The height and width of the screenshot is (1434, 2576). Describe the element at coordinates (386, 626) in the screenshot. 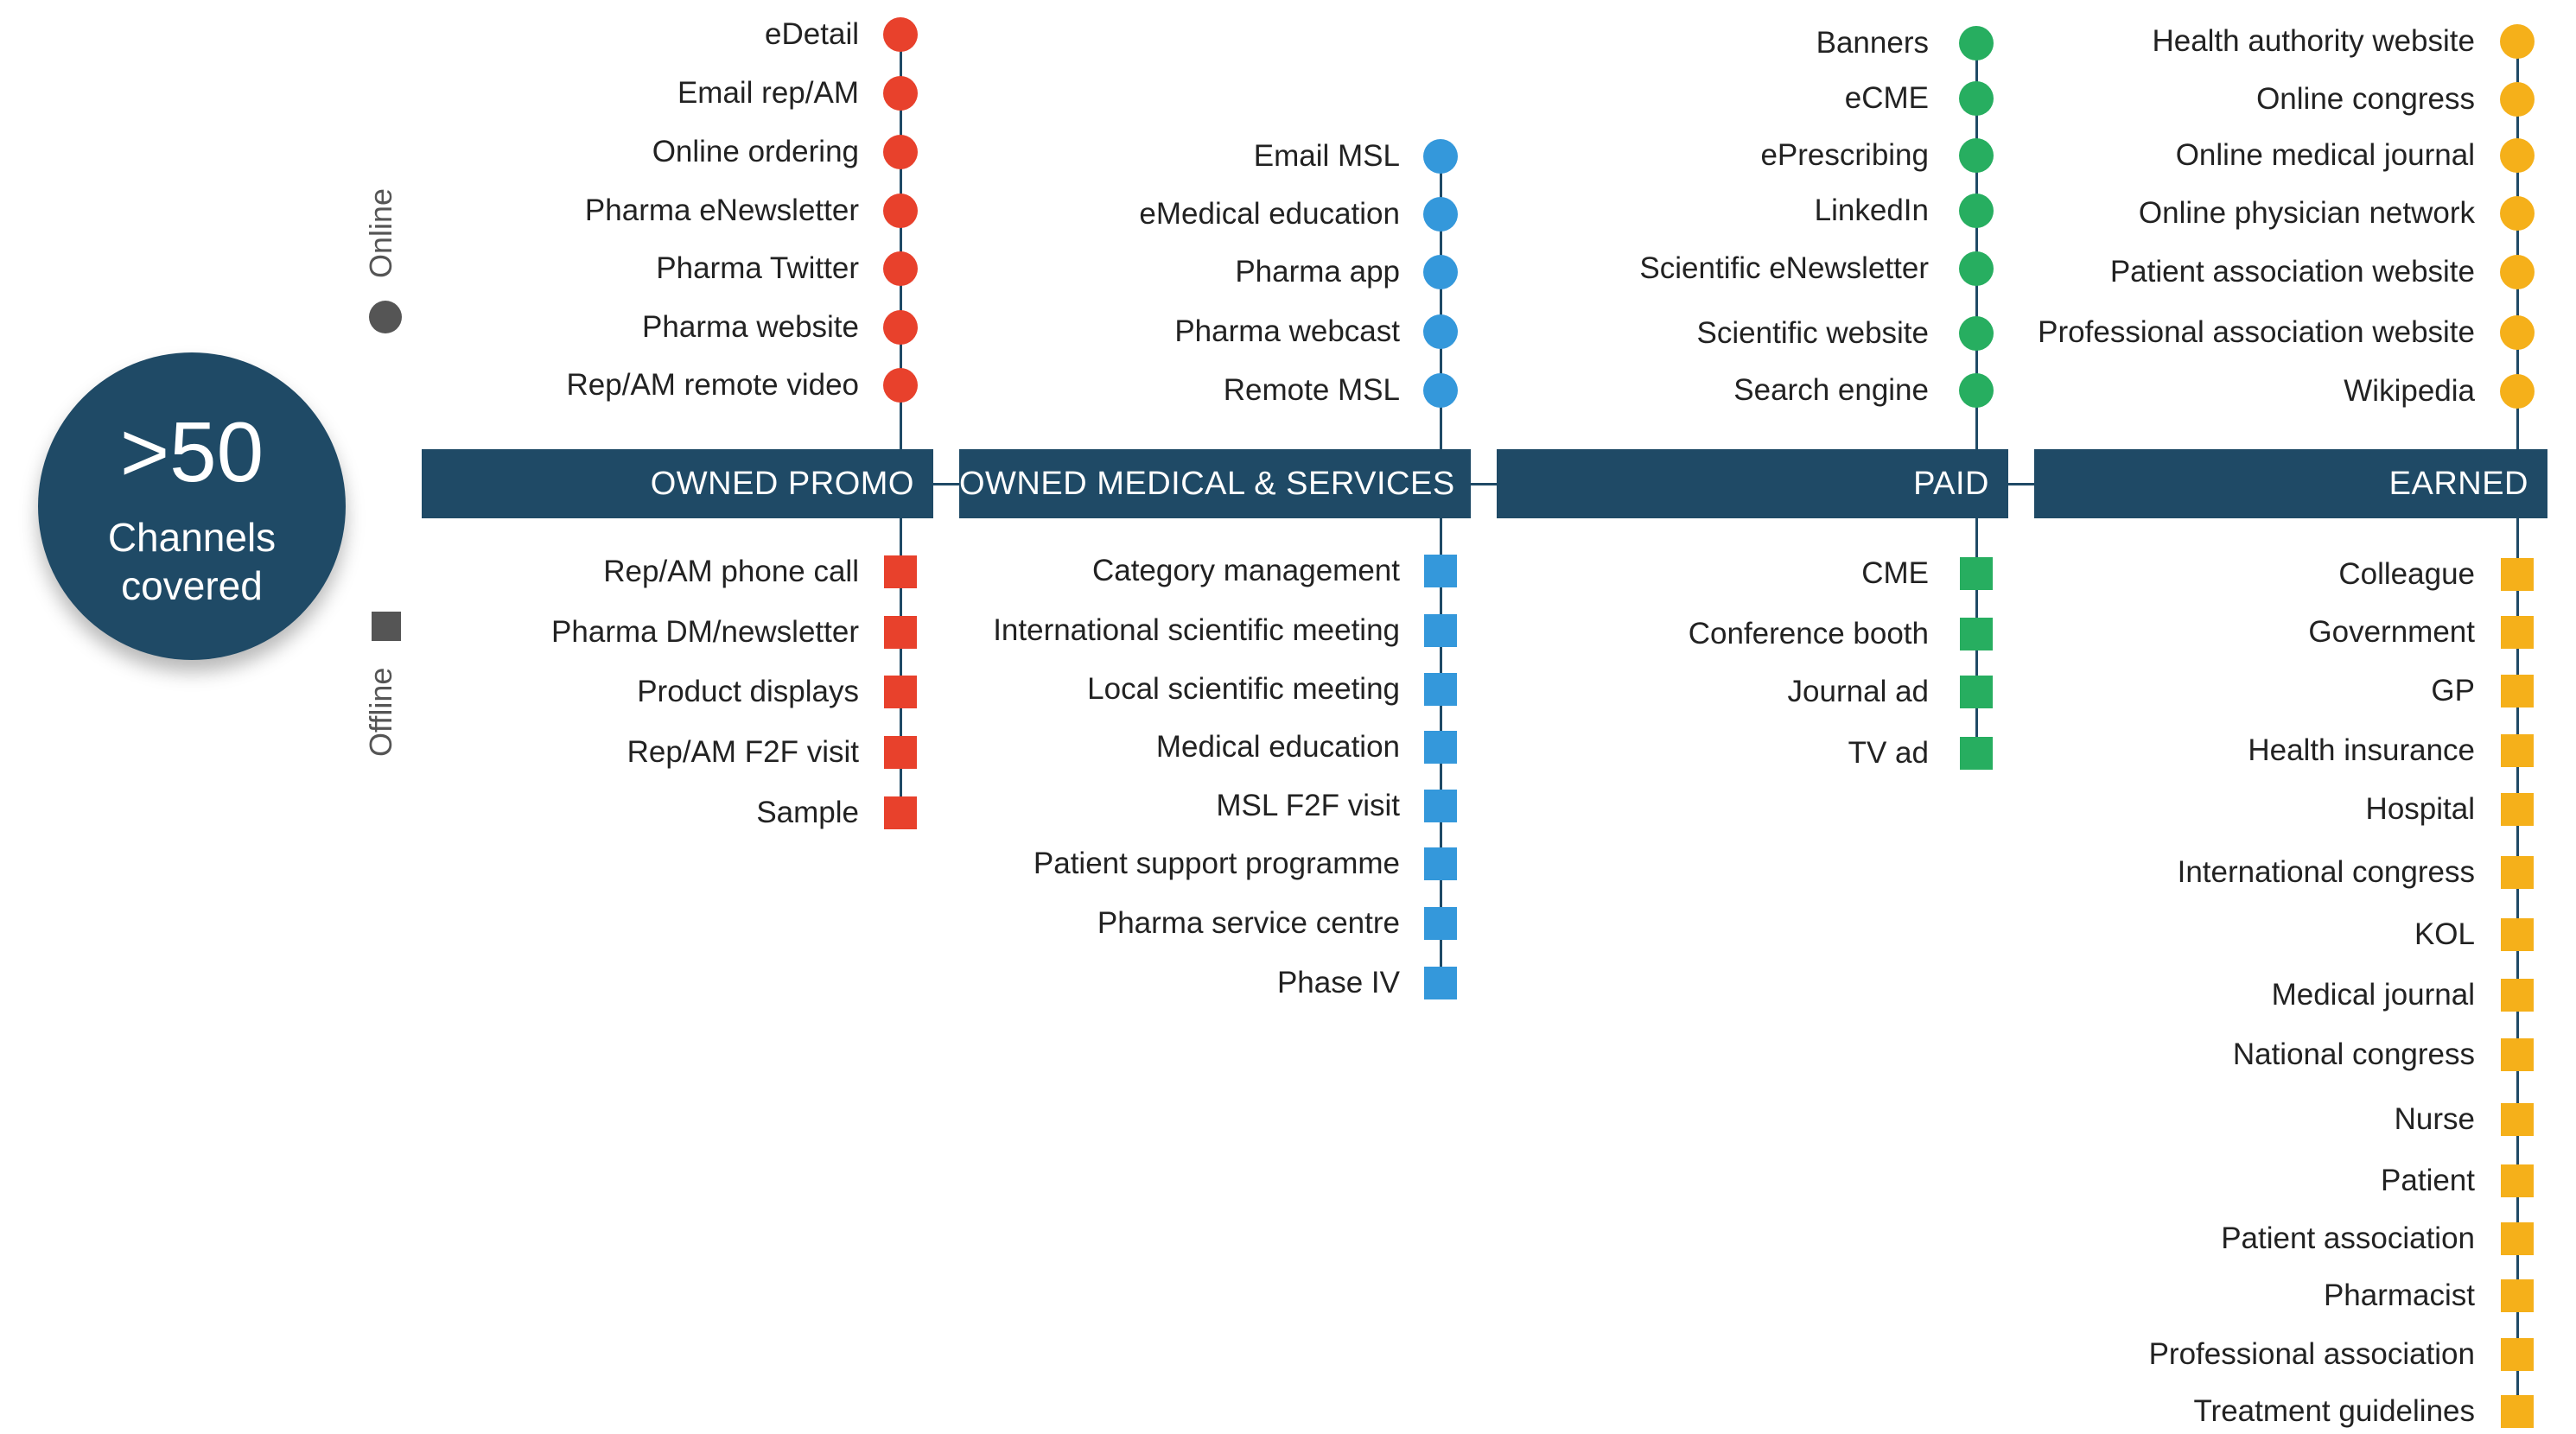

I see `legend-offline-square-icon` at that location.